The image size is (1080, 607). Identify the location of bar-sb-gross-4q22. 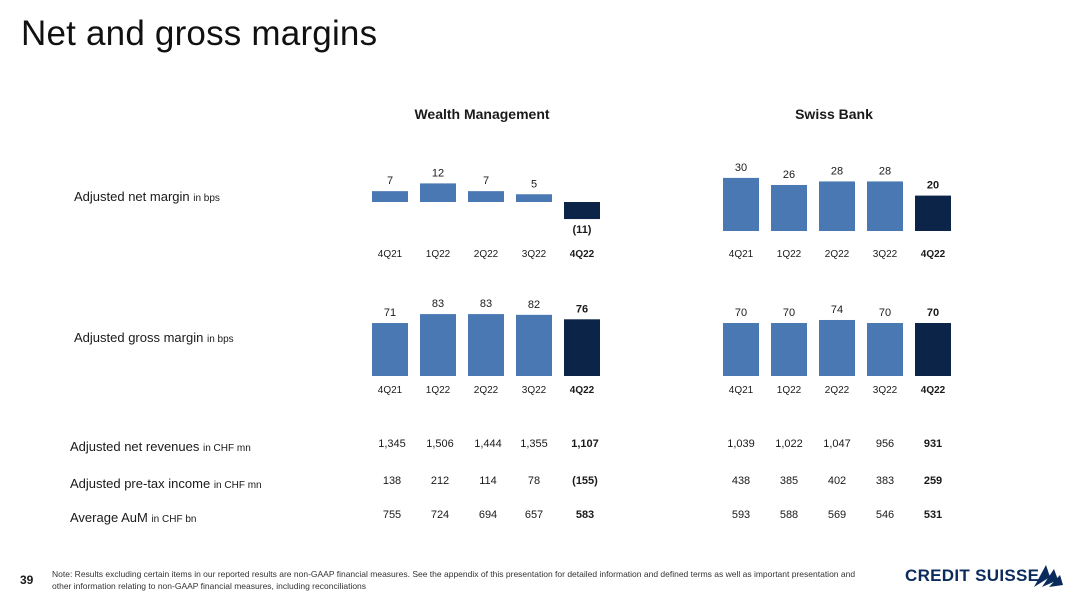
(933, 349).